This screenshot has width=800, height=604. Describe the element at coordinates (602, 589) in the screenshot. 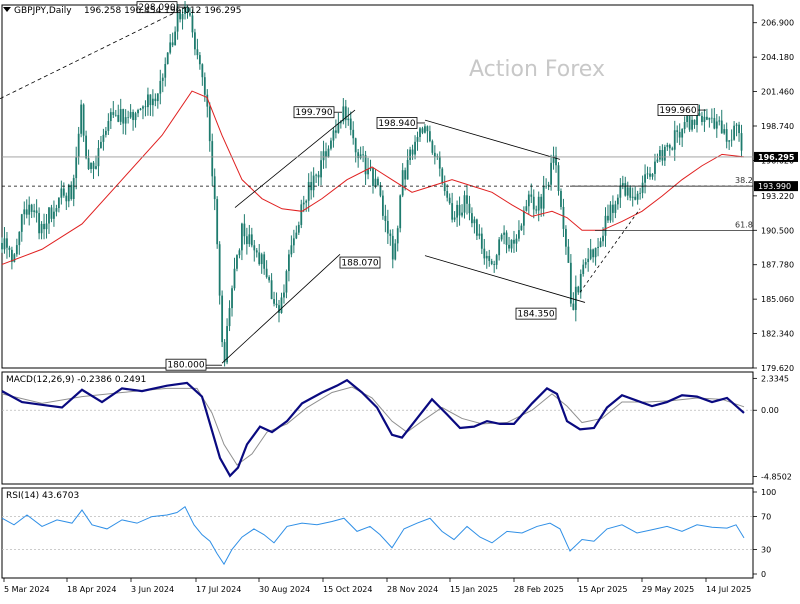

I see `x-tick-label: 15 Apr 2025` at that location.